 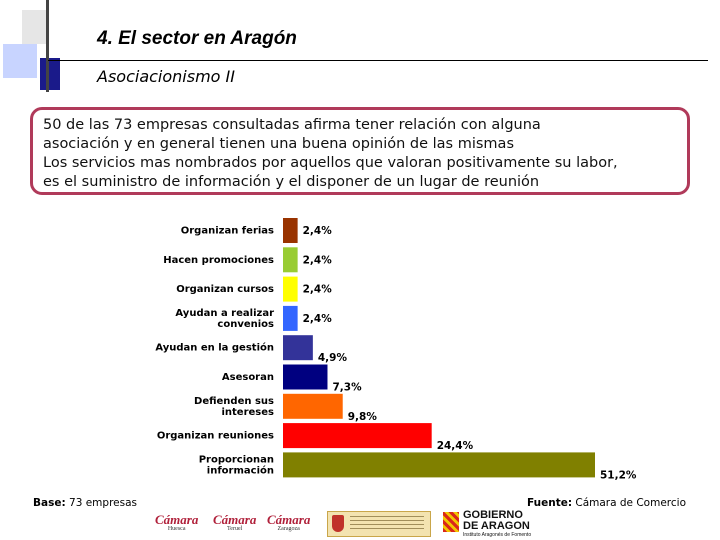 I want to click on camara-zaragoza-logo: Cámara Zaragoza, so click(x=288, y=522).